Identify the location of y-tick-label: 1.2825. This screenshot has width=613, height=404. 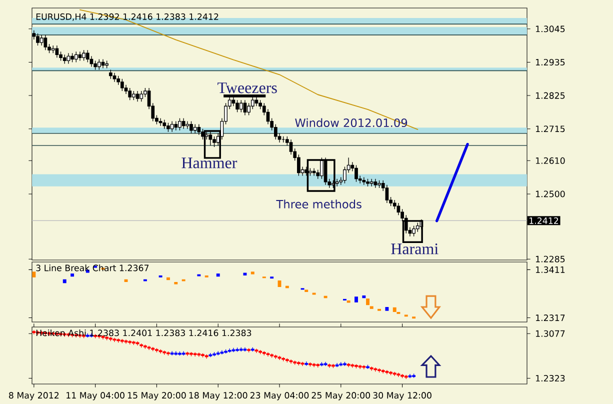
(550, 95).